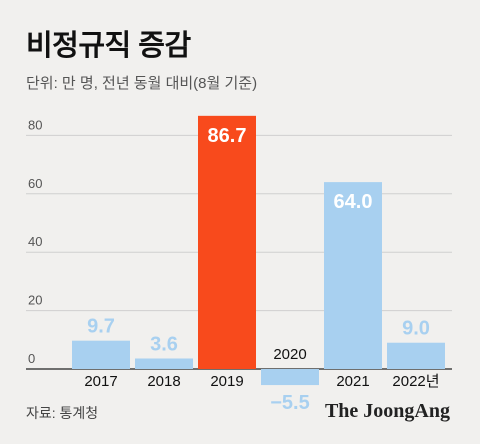 The width and height of the screenshot is (480, 444). Describe the element at coordinates (31, 358) in the screenshot. I see `y-tick-label: 0` at that location.